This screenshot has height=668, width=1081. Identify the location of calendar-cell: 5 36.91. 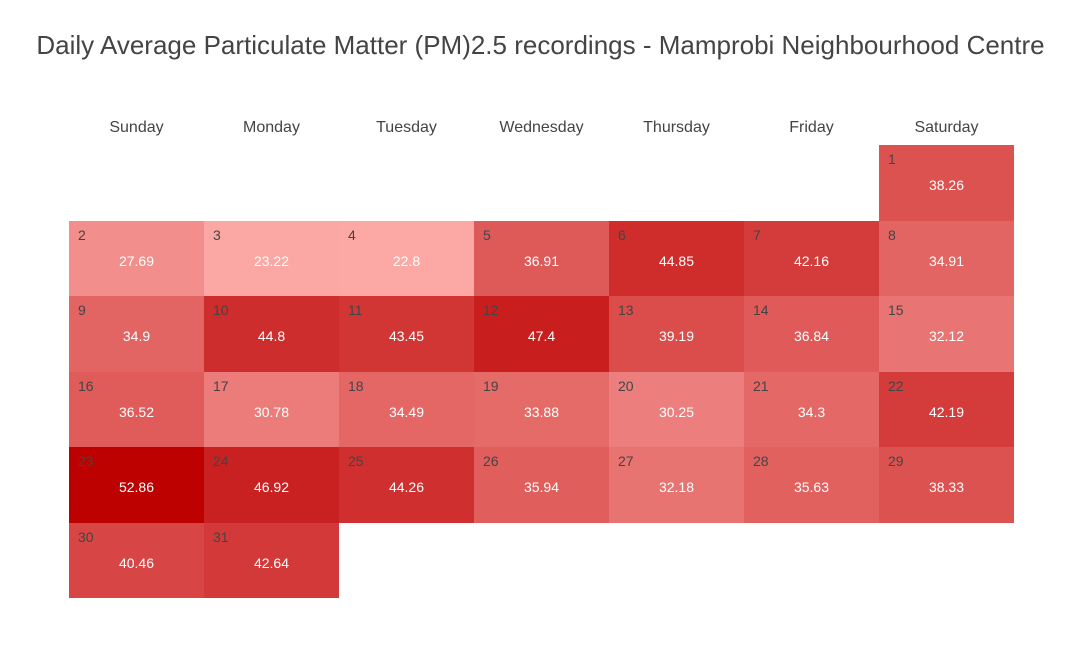
(541, 258).